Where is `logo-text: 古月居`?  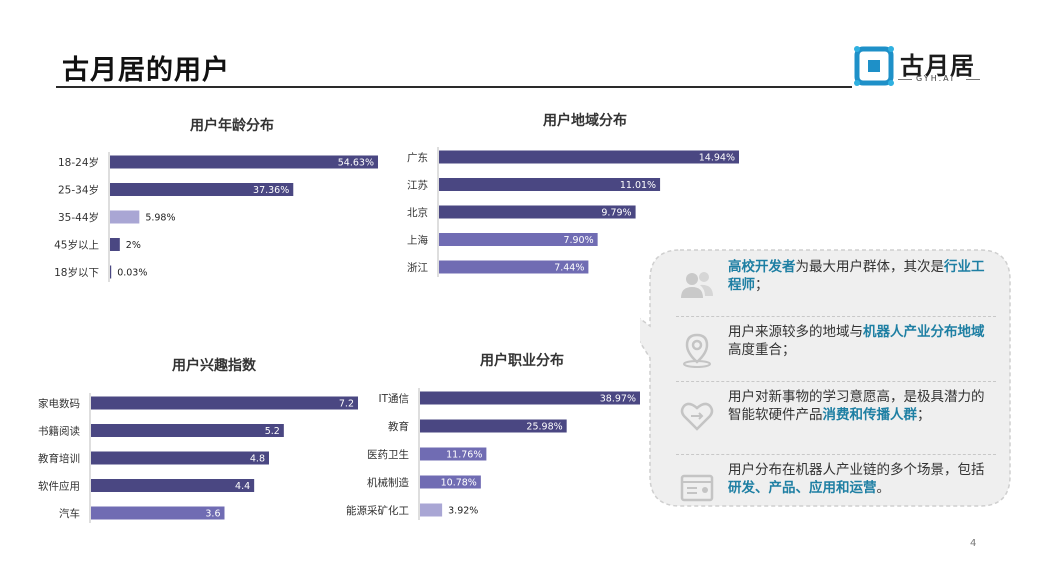 logo-text: 古月居 is located at coordinates (937, 66).